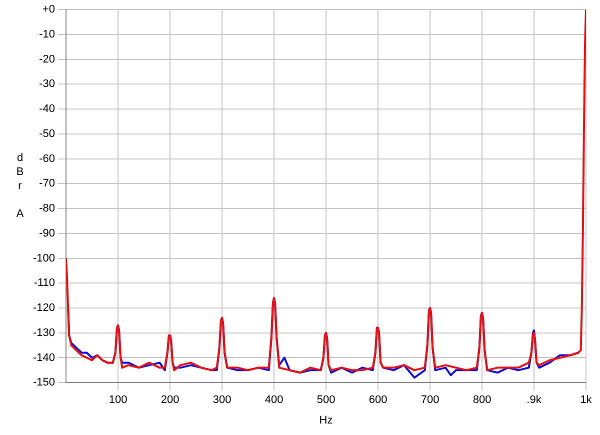 The image size is (600, 435). What do you see at coordinates (44, 308) in the screenshot?
I see `y-tick-label: -120` at bounding box center [44, 308].